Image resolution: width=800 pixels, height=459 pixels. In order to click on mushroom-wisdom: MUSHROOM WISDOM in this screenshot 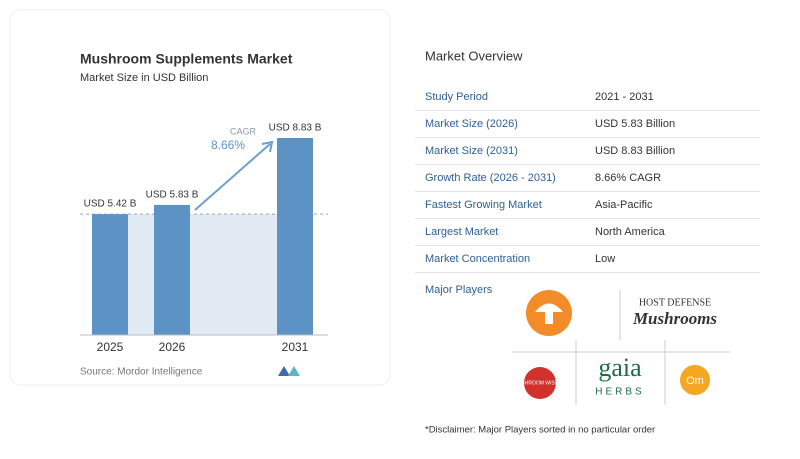, I will do `click(540, 383)`.